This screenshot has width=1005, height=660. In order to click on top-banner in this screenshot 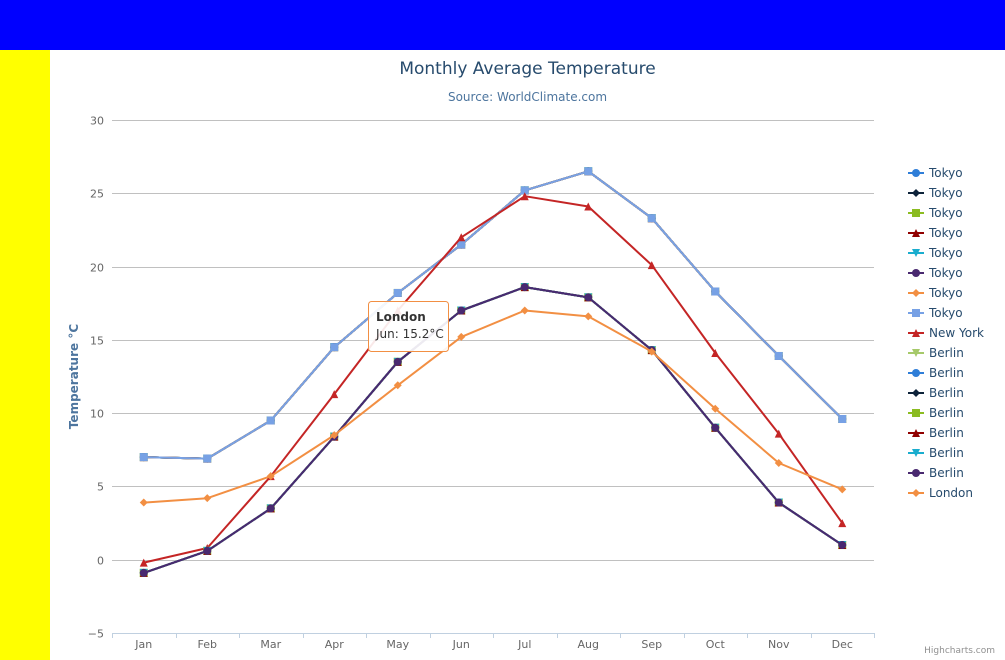, I will do `click(502, 25)`.